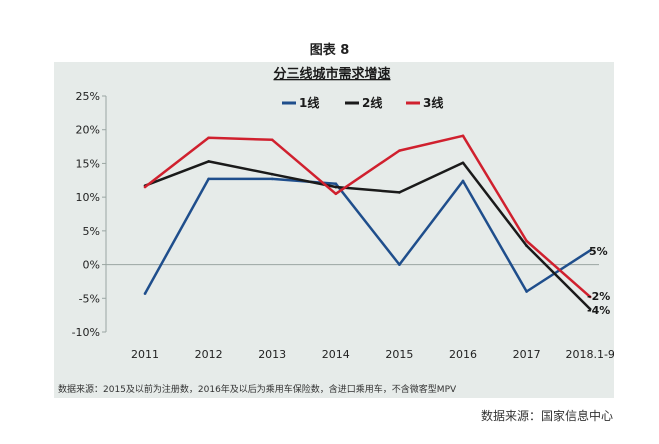 This screenshot has height=444, width=659. What do you see at coordinates (527, 354) in the screenshot?
I see `x-tick-label: 2017` at bounding box center [527, 354].